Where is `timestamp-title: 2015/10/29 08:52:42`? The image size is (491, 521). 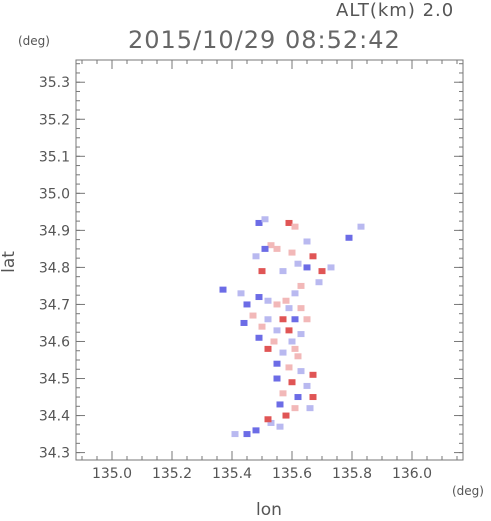 timestamp-title: 2015/10/29 08:52:42 is located at coordinates (264, 40).